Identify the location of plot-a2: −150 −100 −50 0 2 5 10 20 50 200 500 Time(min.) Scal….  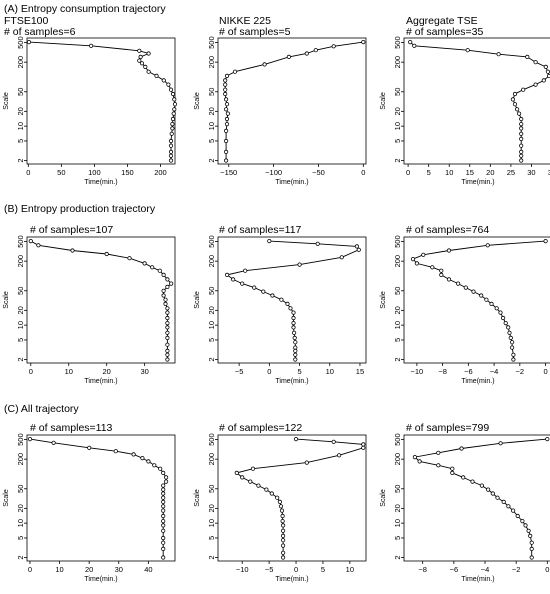
(280, 111).